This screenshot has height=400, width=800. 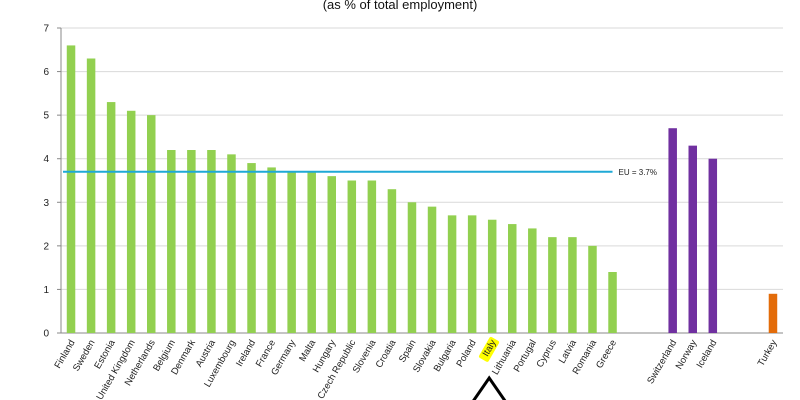 I want to click on arrow-icon, so click(x=489, y=387).